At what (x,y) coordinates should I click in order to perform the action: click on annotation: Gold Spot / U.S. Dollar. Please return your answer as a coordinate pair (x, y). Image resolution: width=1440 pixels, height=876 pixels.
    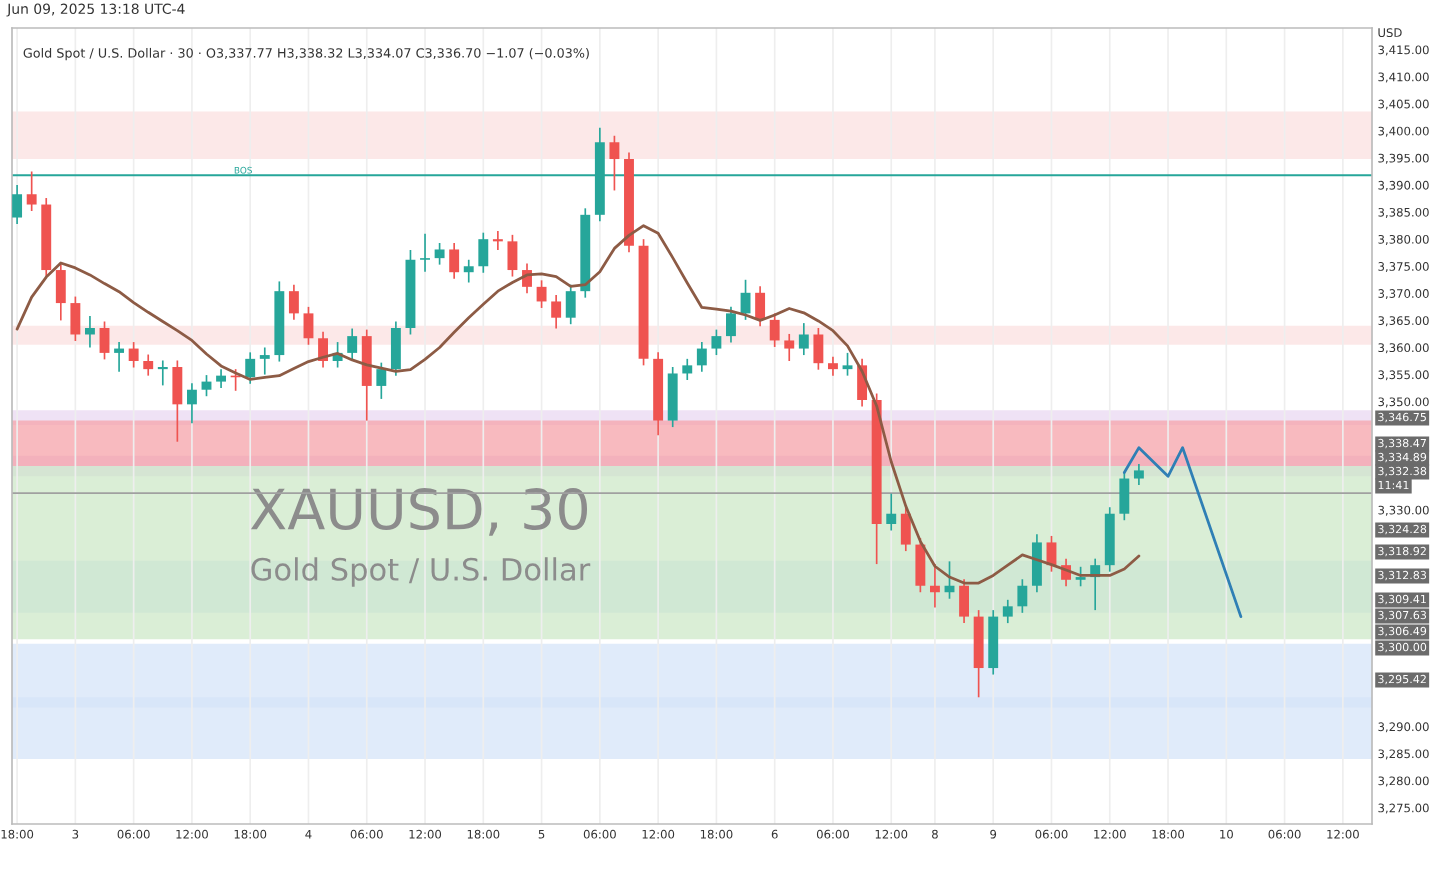
    Looking at the image, I should click on (421, 572).